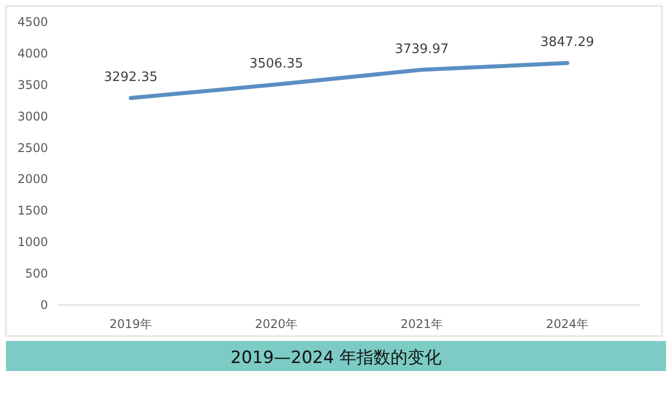  What do you see at coordinates (32, 53) in the screenshot?
I see `y-tick-label: 4000` at bounding box center [32, 53].